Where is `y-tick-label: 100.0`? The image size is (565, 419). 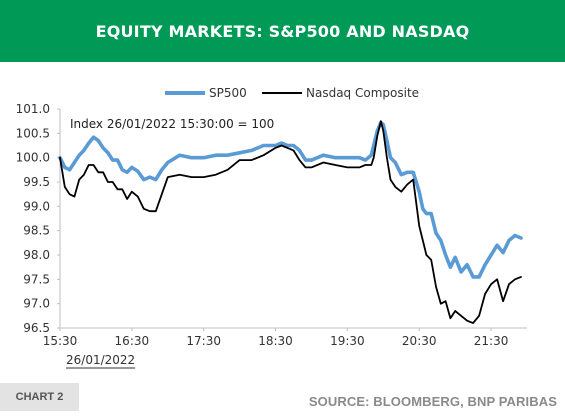 y-tick-label: 100.0 is located at coordinates (33, 158).